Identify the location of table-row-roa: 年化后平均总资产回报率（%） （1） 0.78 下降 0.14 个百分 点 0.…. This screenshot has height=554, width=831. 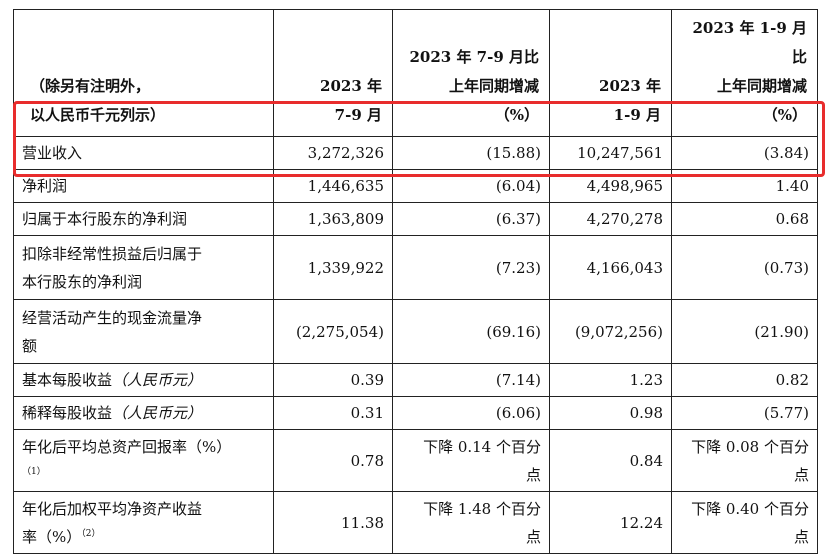
(415, 460).